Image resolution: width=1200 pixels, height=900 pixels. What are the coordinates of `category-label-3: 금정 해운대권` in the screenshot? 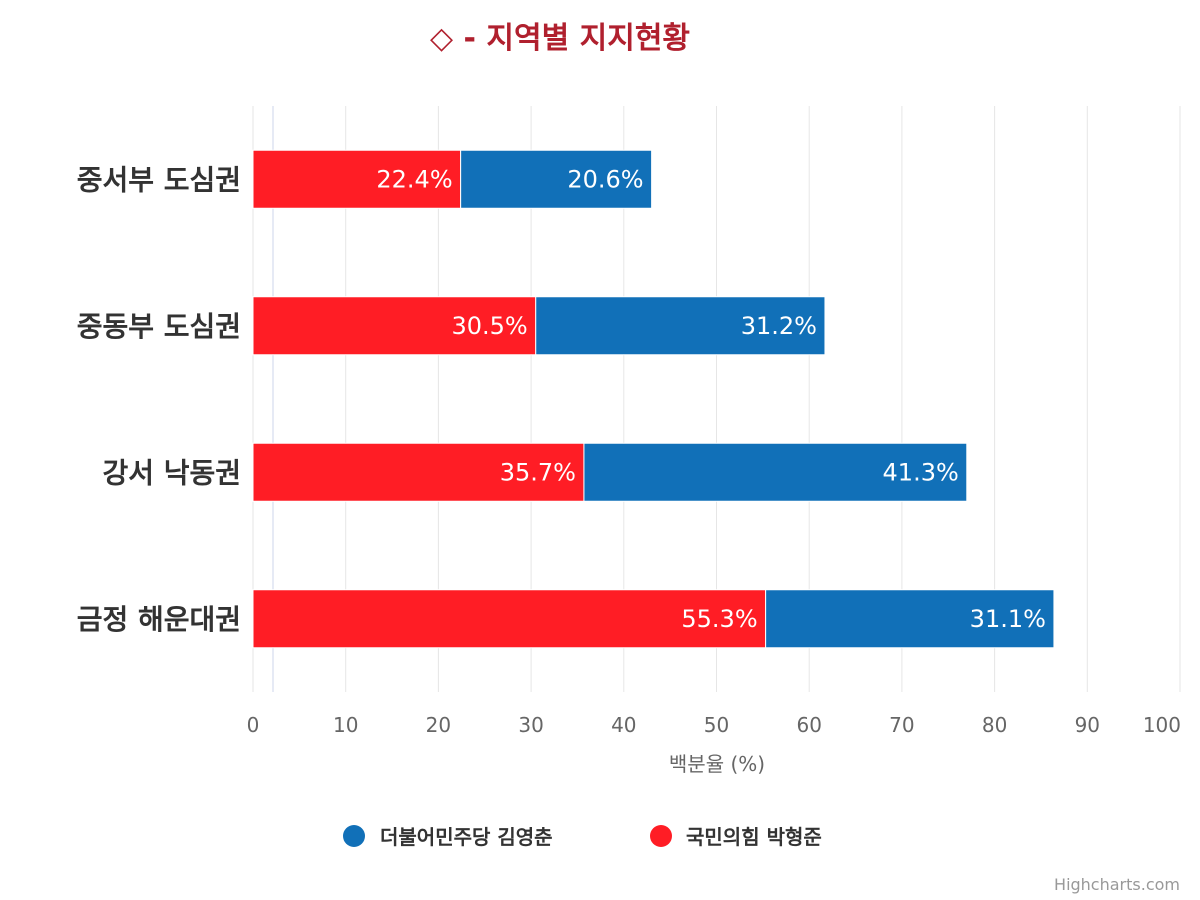 It's located at (159, 619).